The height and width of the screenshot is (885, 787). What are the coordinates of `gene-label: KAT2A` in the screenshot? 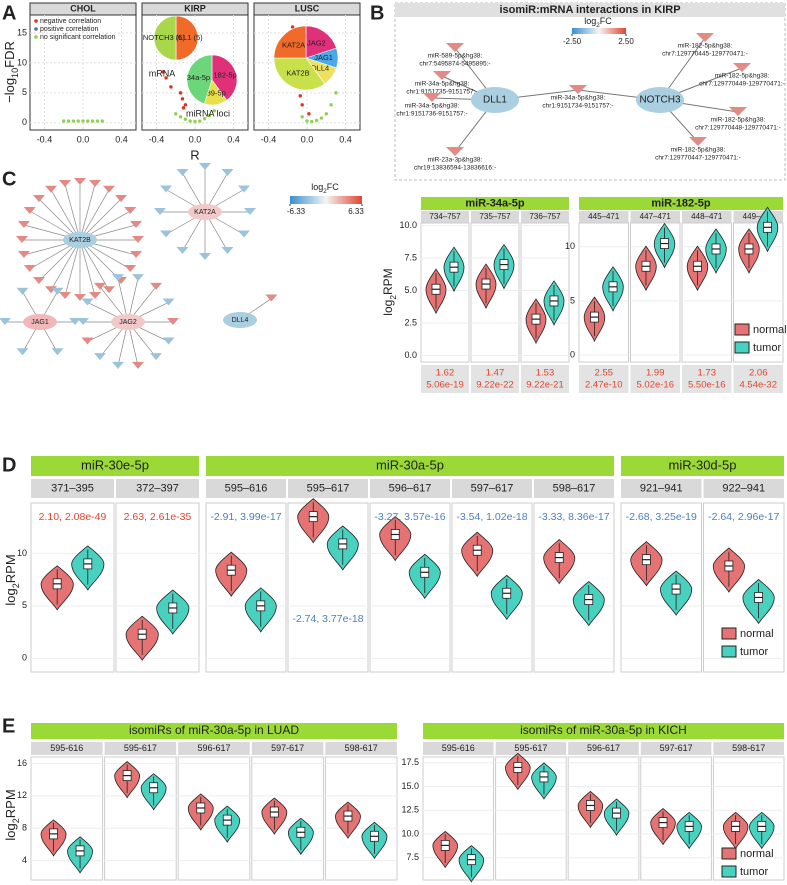 It's located at (205, 212).